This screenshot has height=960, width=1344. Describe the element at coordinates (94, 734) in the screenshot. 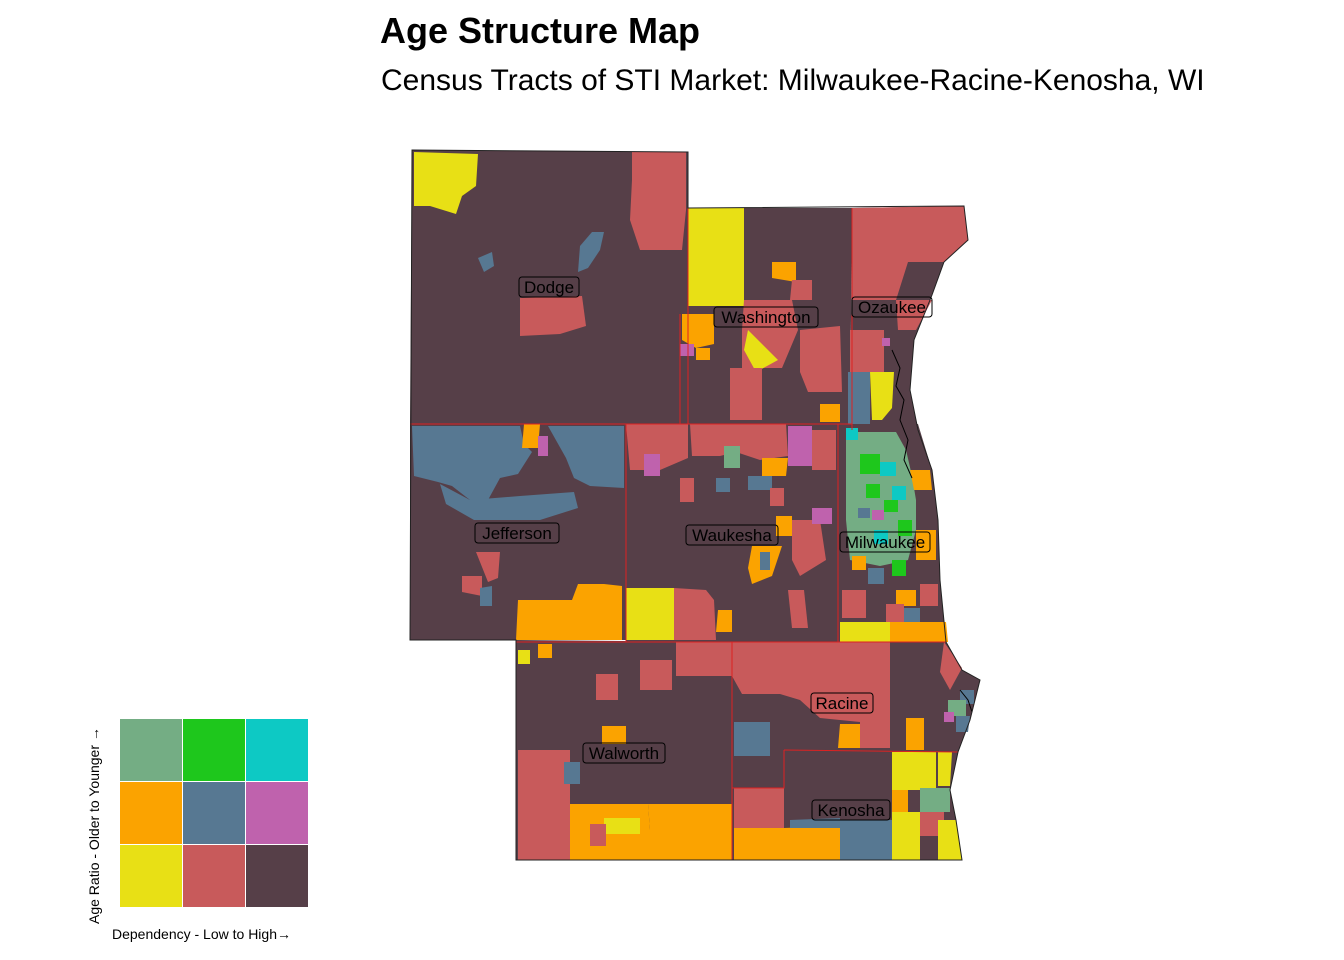

I see `arrow-right-icon: →` at that location.